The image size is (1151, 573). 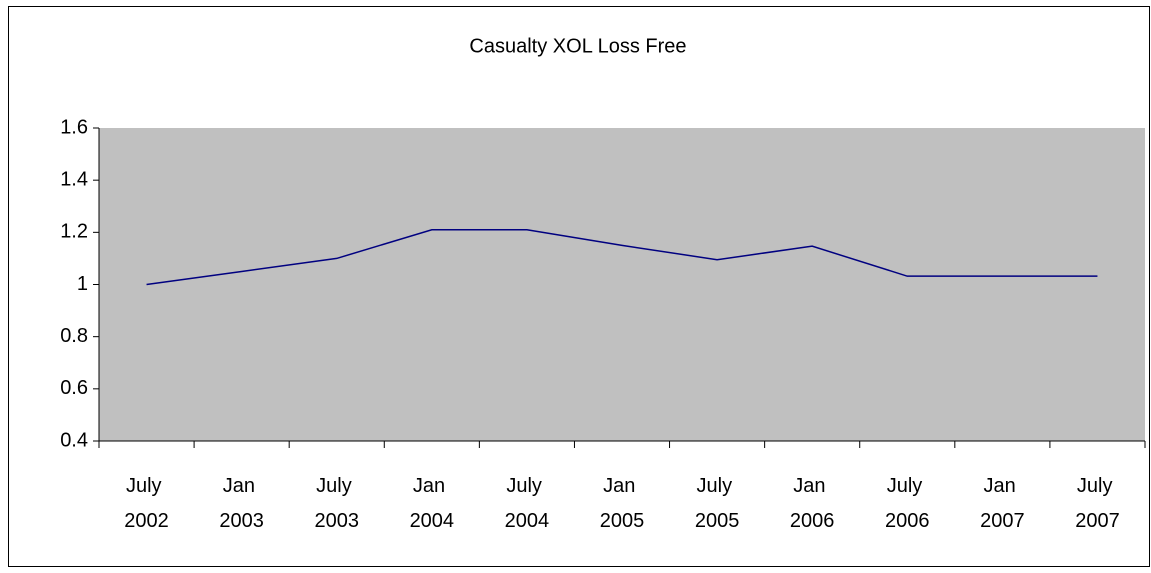 I want to click on y-tick-label: 1.2, so click(x=74, y=232).